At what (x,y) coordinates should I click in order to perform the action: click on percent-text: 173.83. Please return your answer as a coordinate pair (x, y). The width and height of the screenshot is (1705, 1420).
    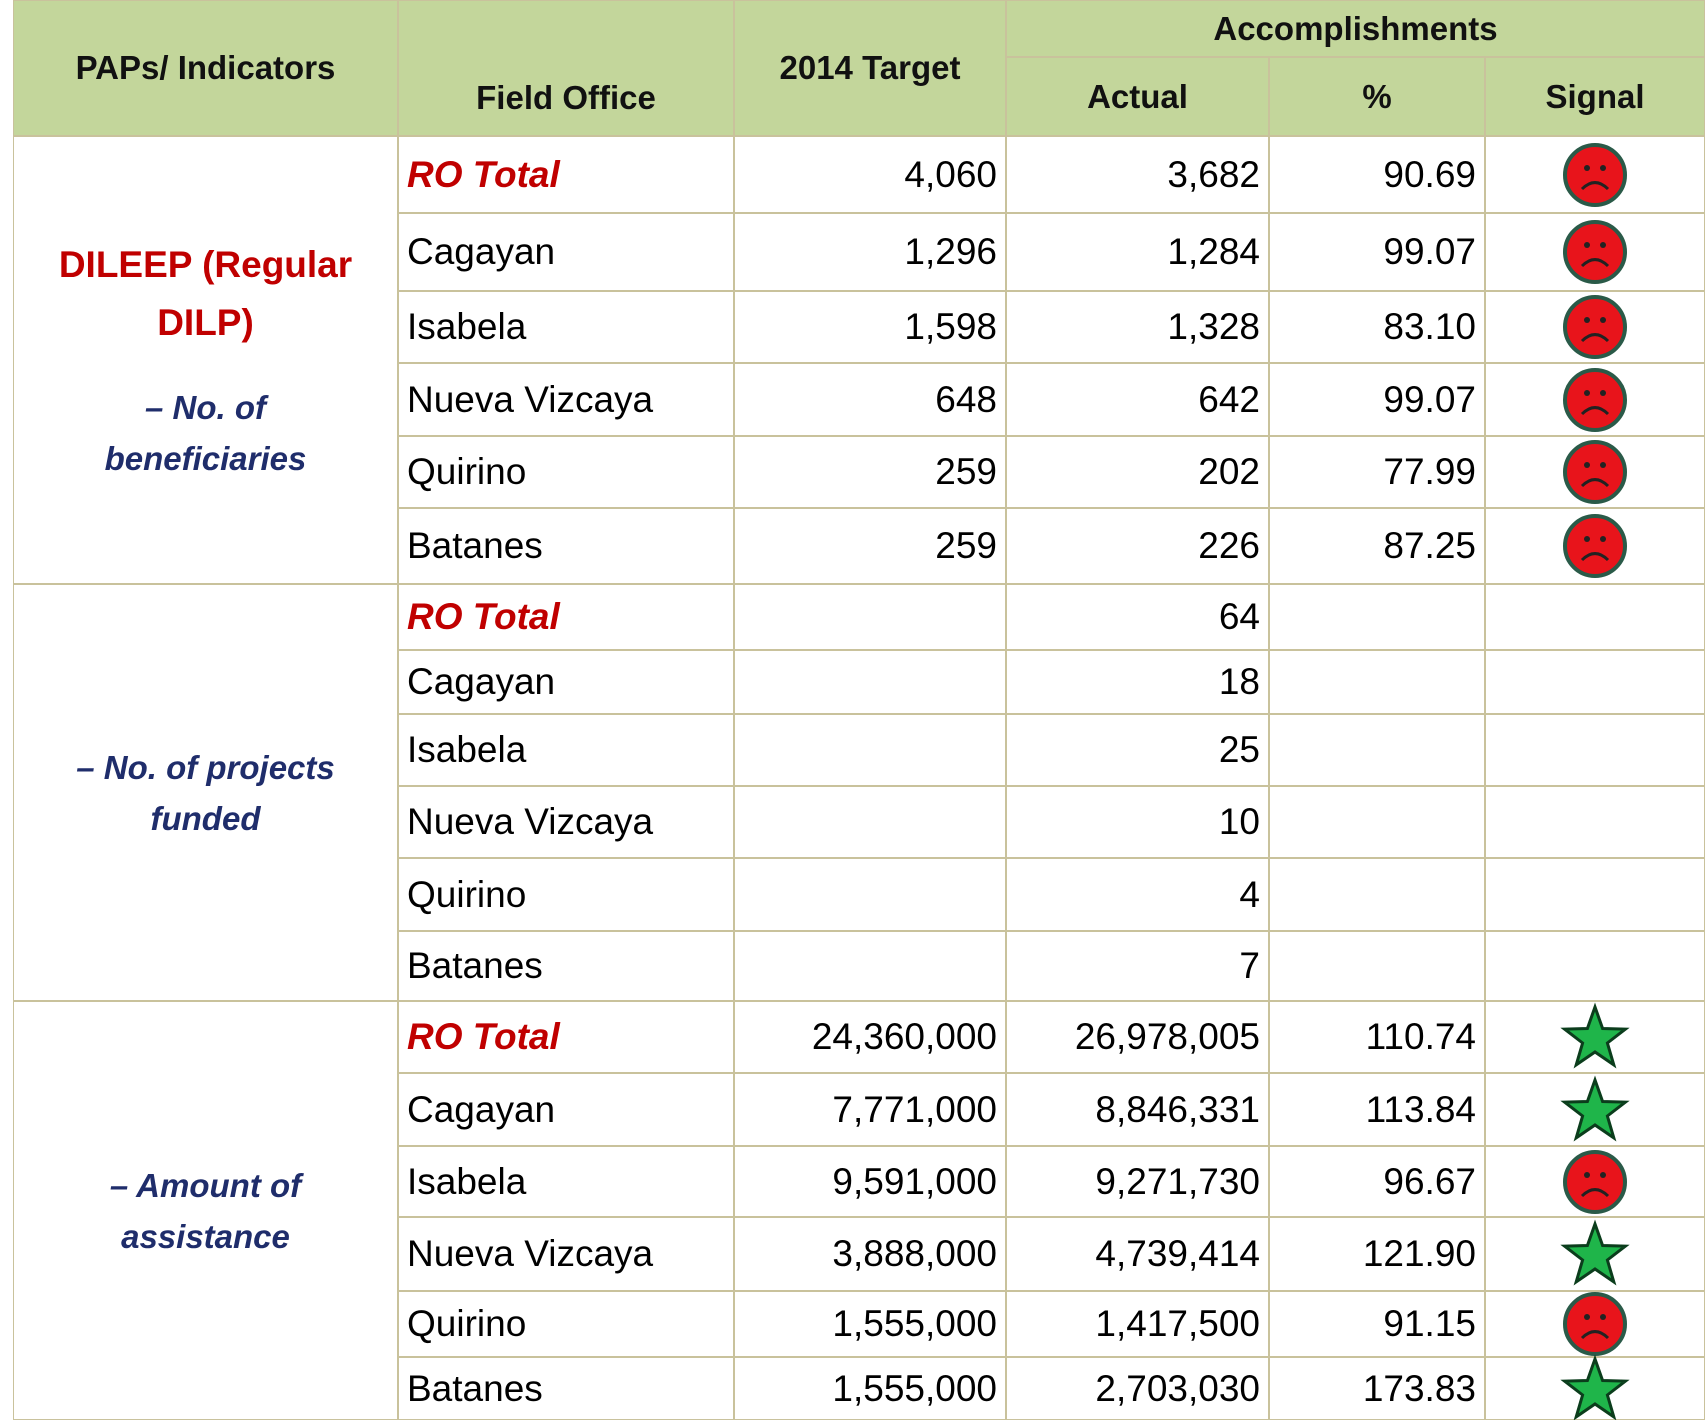
    Looking at the image, I should click on (1419, 1388).